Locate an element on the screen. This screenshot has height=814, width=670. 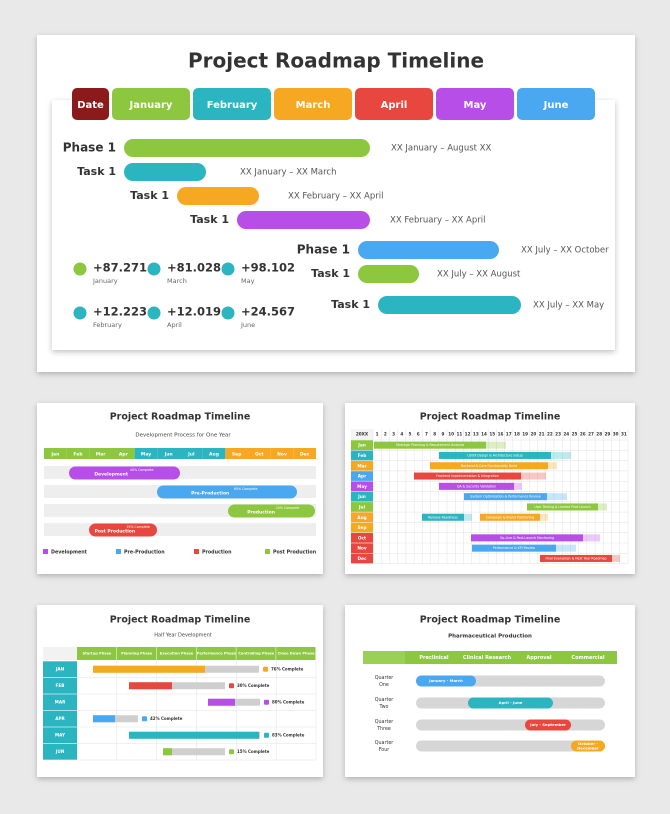
phase-name: Production is located at coordinates (261, 513).